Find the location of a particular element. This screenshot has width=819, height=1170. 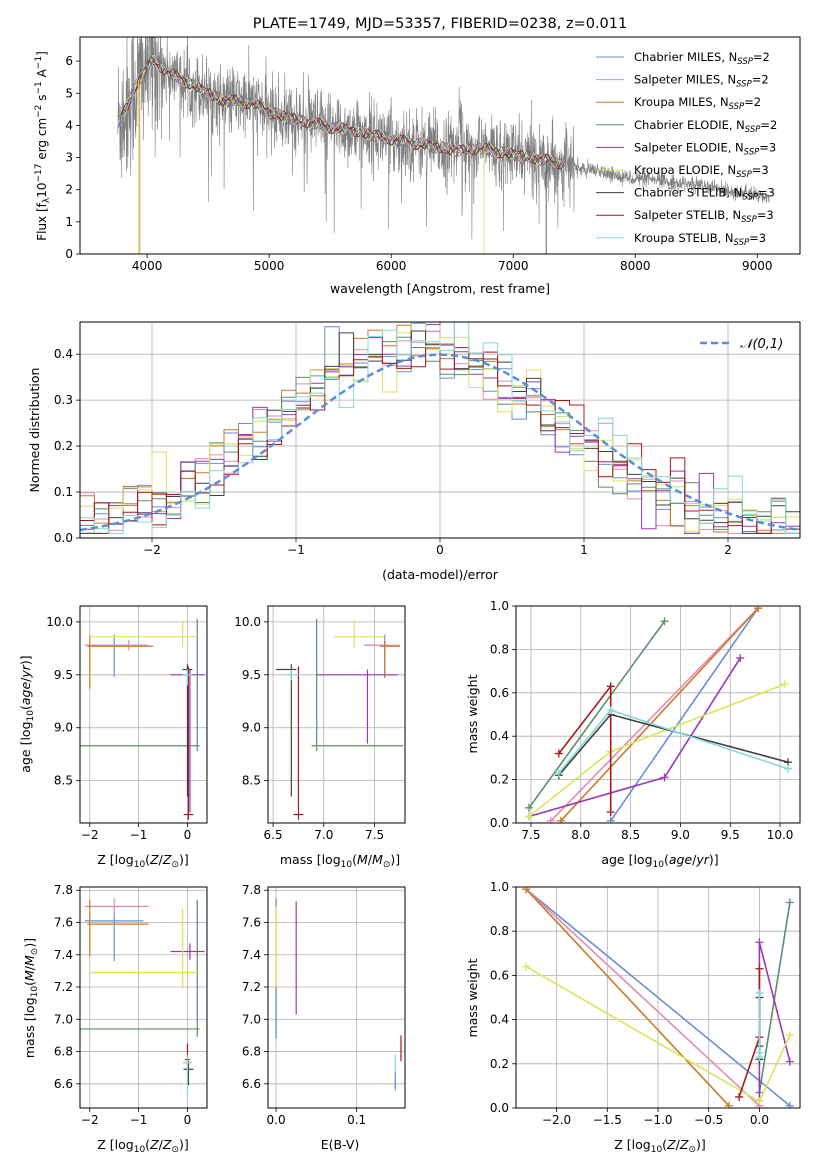

x-tick-label: 8000 is located at coordinates (635, 266).